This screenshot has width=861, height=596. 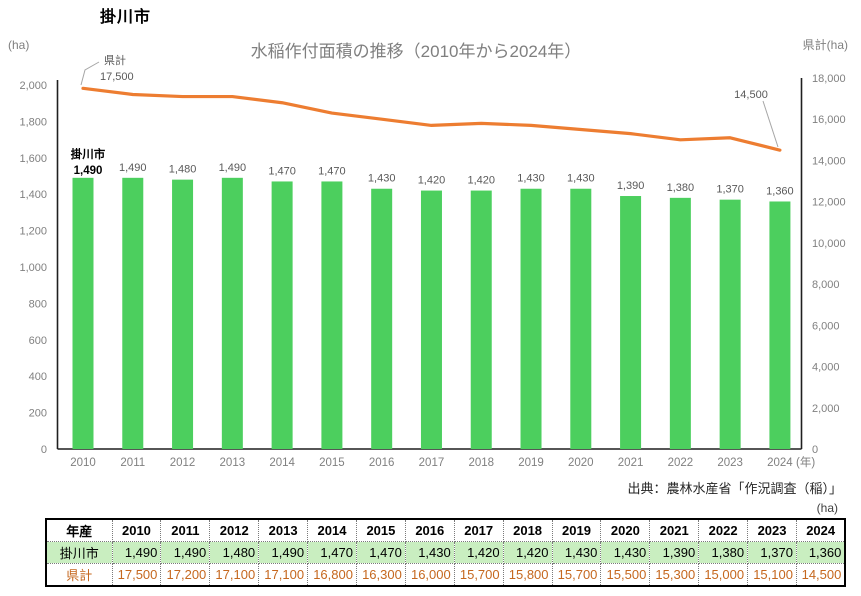 I want to click on table-header-2021: 2021, so click(x=674, y=530).